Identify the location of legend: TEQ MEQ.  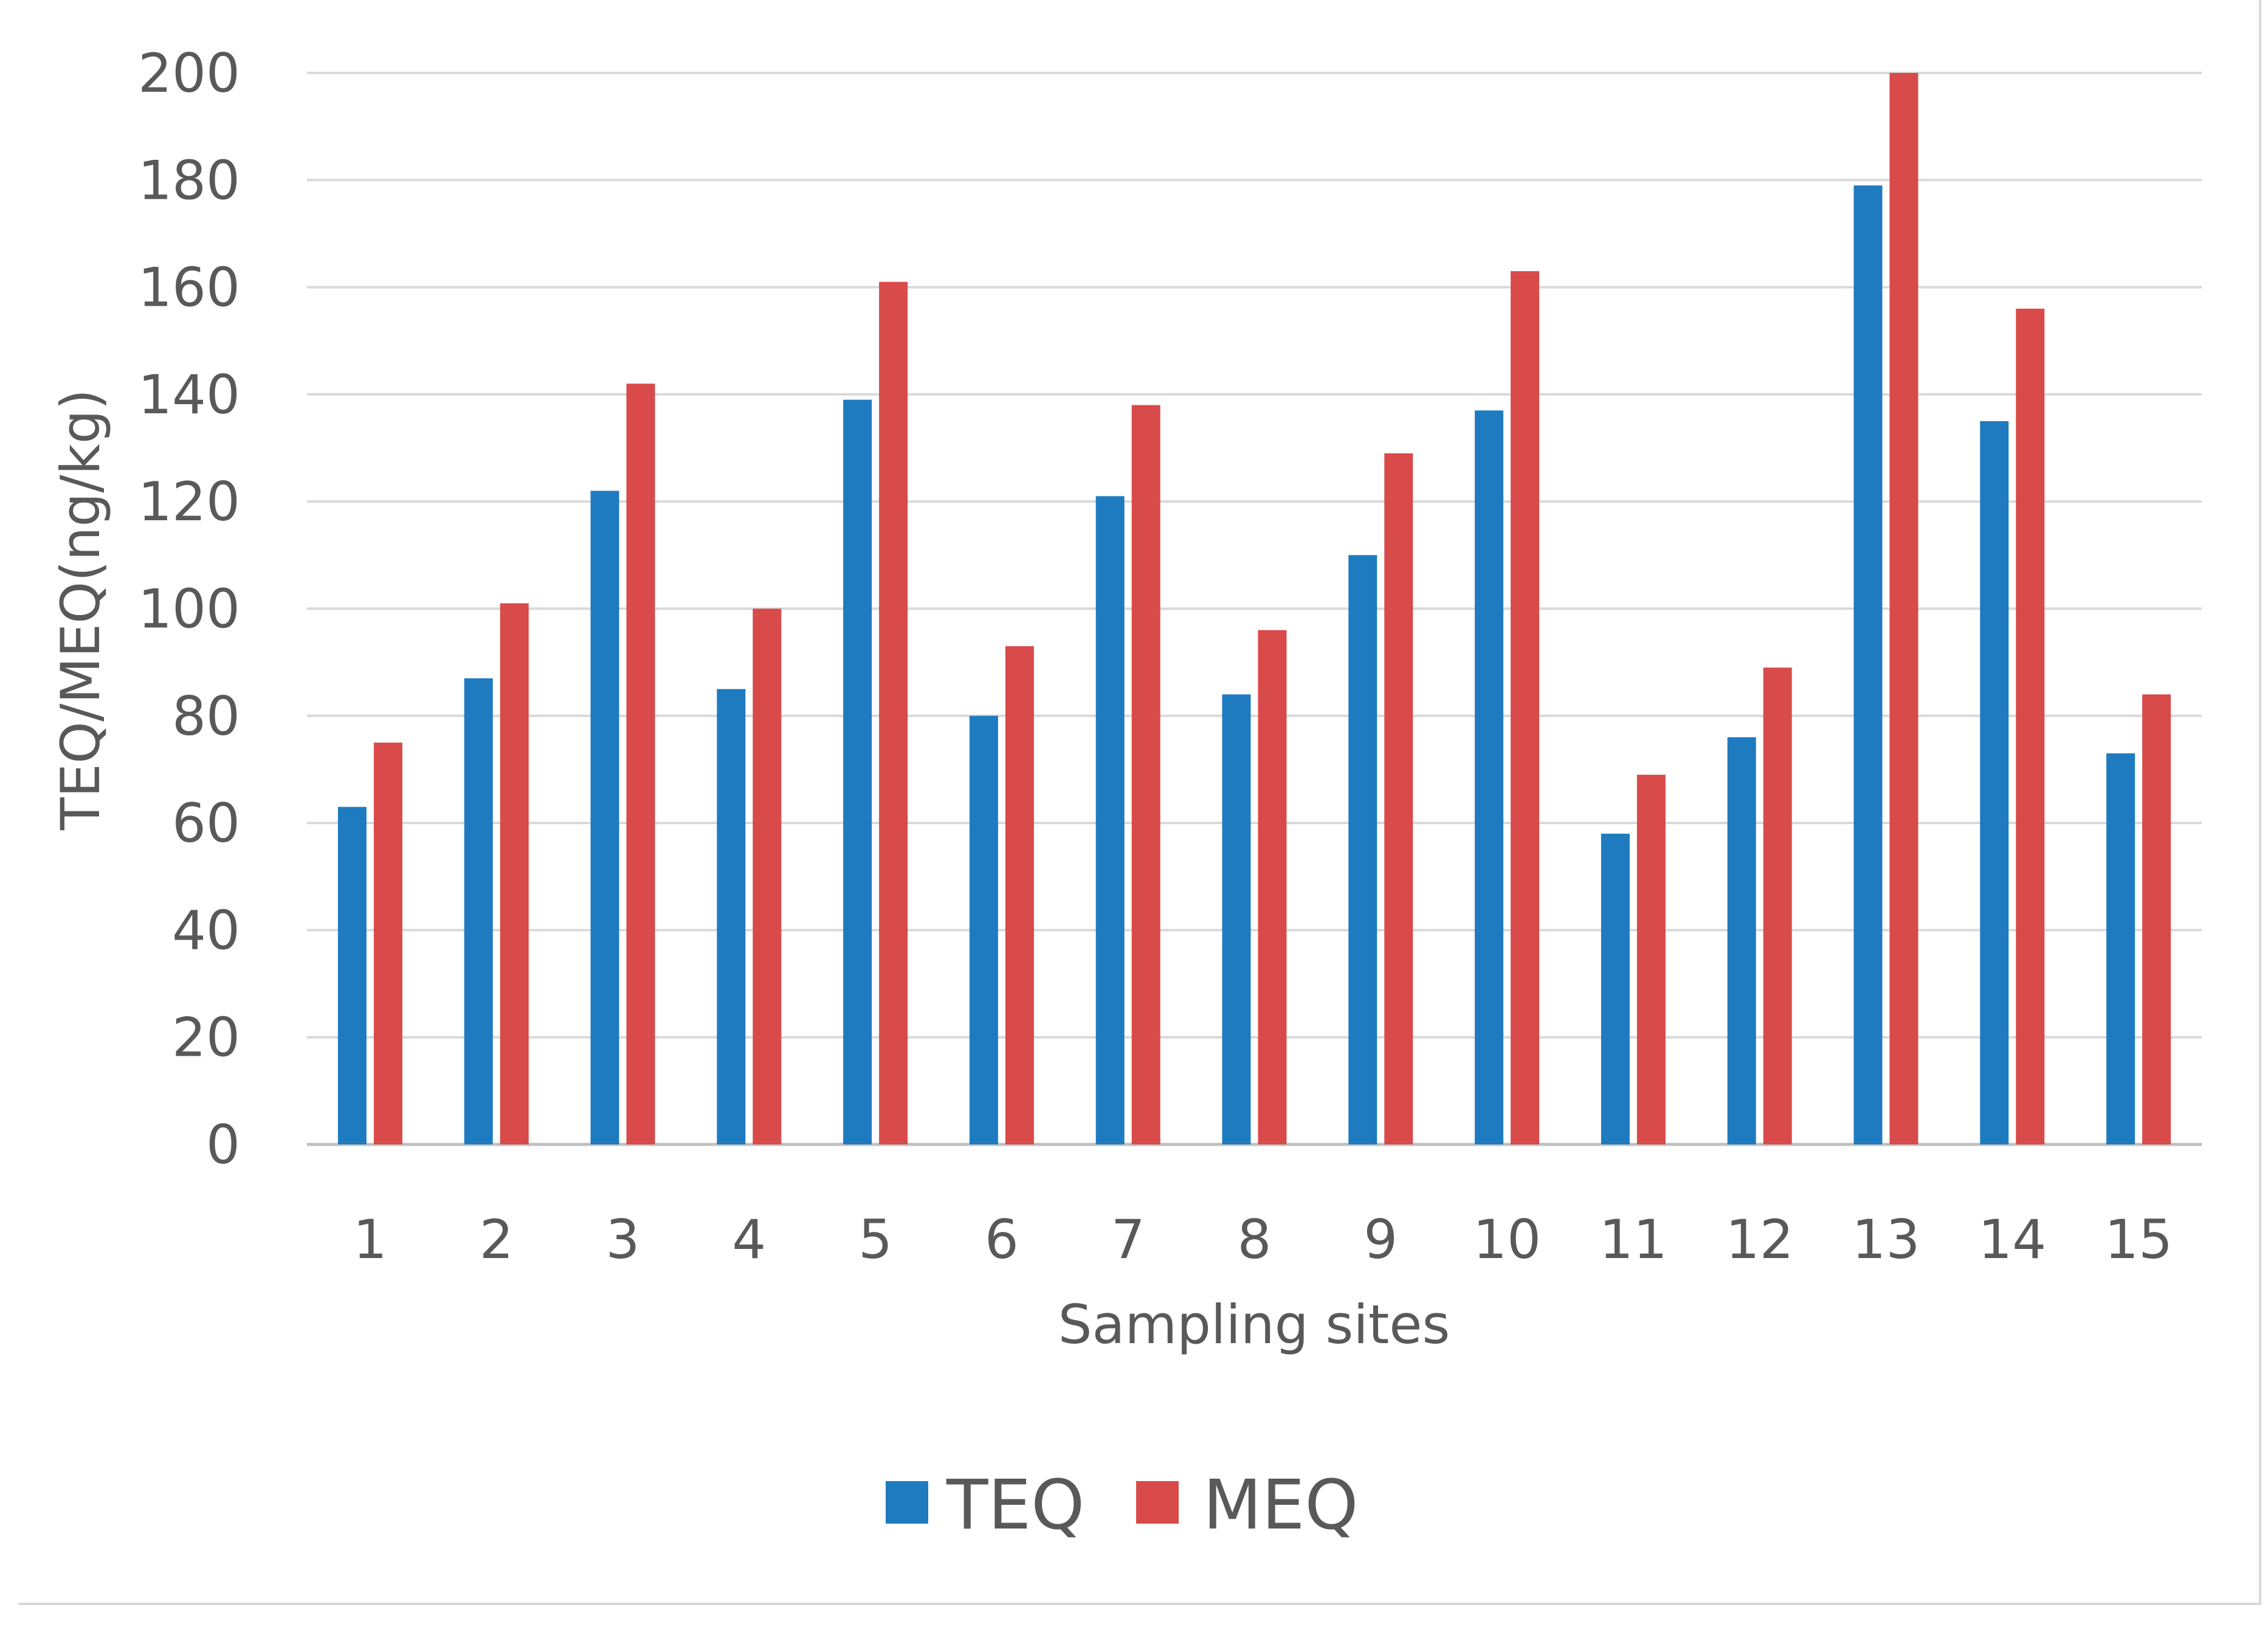
(1122, 1506).